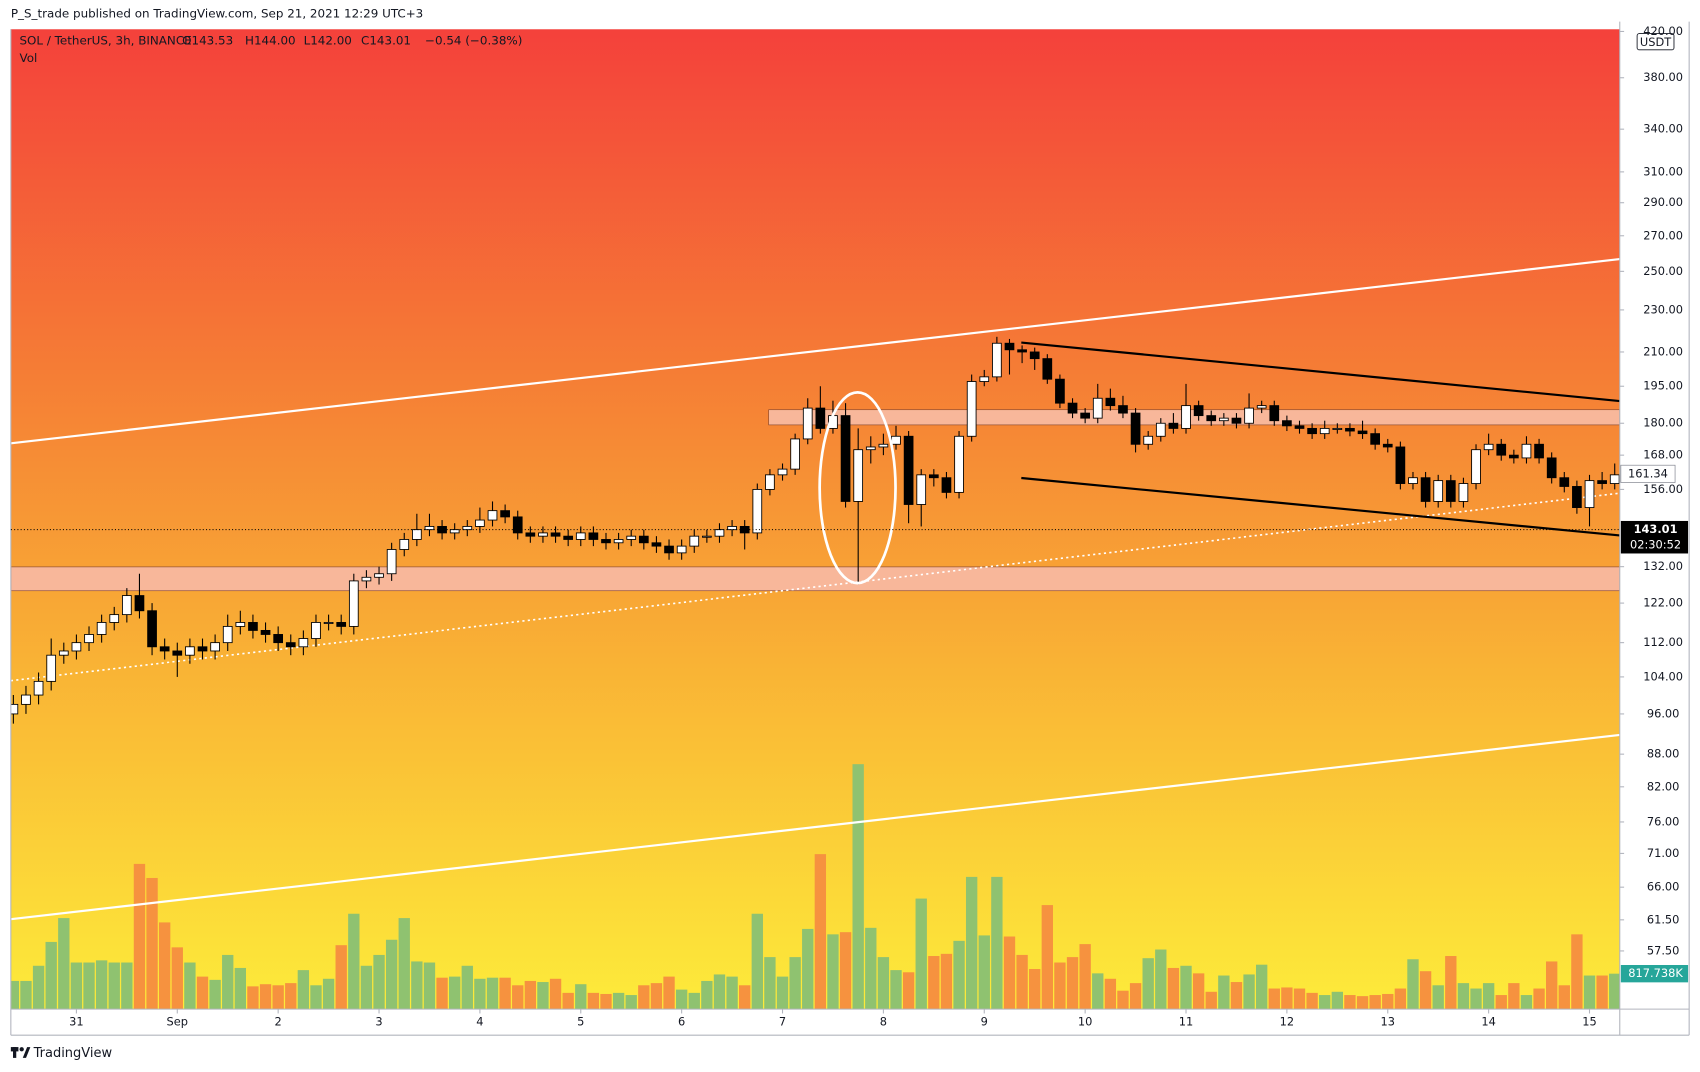 Image resolution: width=1700 pixels, height=1072 pixels. What do you see at coordinates (1663, 642) in the screenshot?
I see `y-tick-label: 112.00` at bounding box center [1663, 642].